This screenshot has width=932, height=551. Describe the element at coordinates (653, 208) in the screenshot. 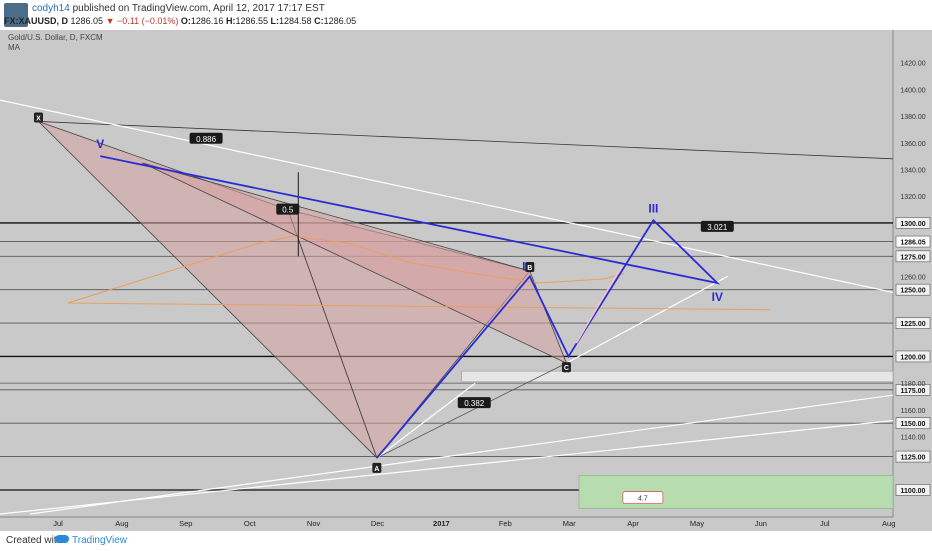

I see `wave-label-iii: III` at that location.